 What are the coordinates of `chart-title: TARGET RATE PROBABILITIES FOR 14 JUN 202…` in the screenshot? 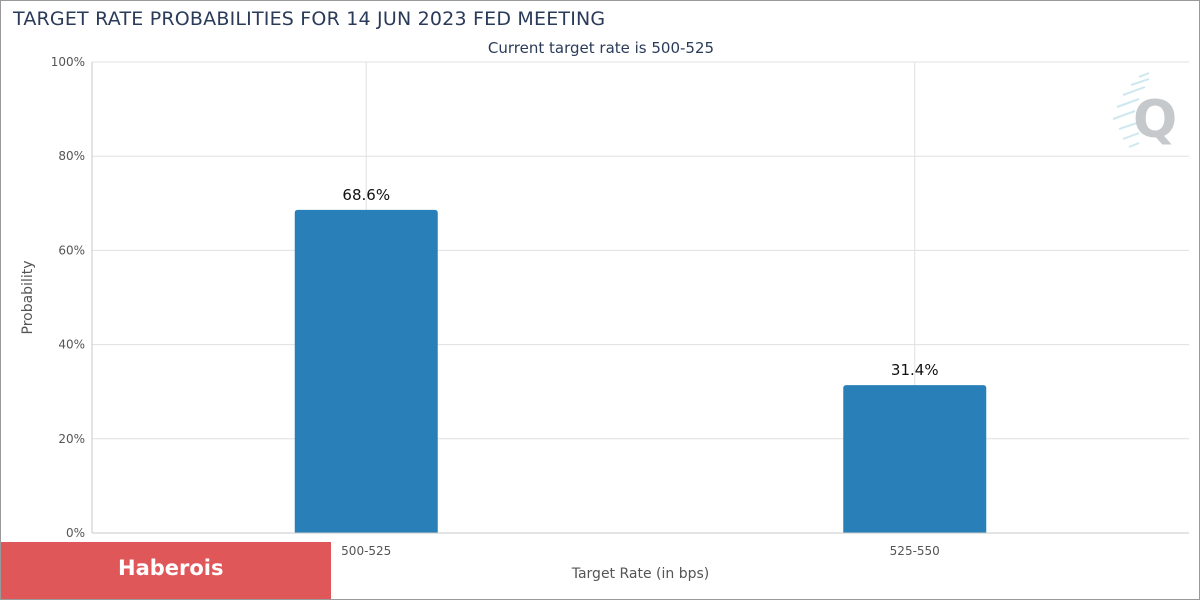 It's located at (309, 19).